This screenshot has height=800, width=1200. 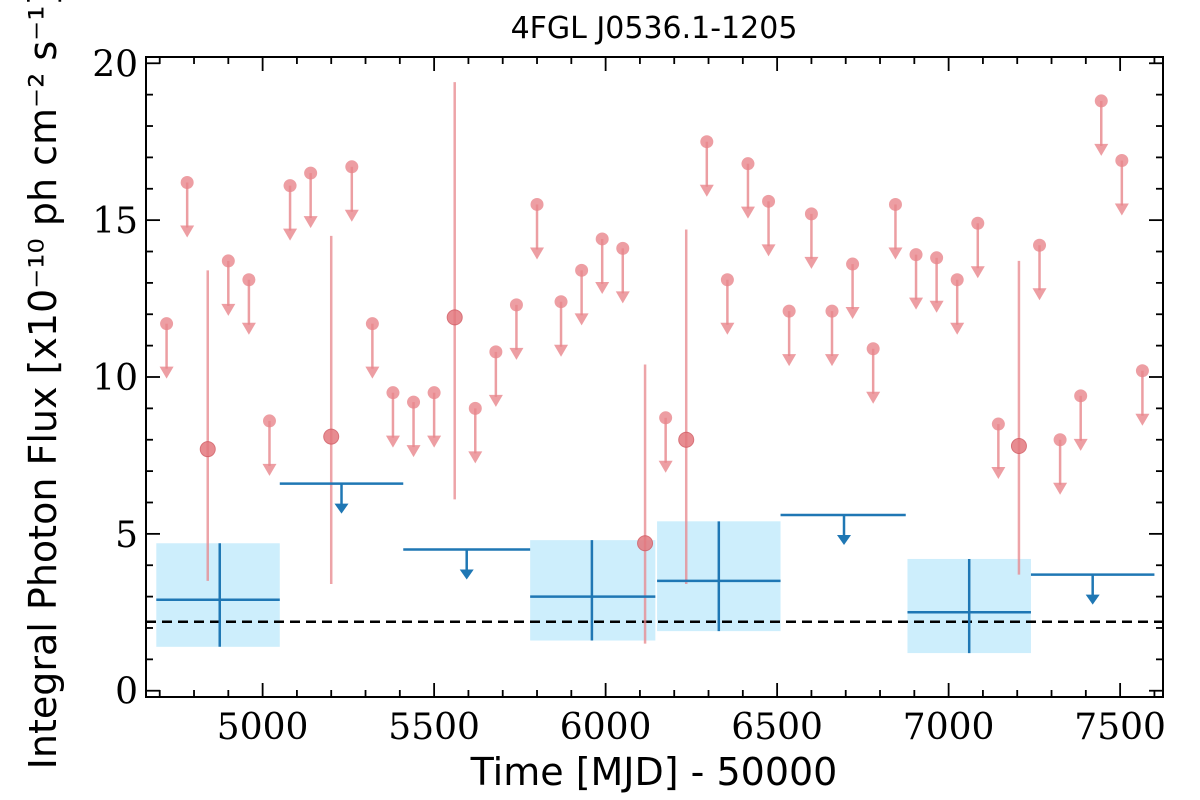 I want to click on x-tick-label: 5500, so click(x=434, y=727).